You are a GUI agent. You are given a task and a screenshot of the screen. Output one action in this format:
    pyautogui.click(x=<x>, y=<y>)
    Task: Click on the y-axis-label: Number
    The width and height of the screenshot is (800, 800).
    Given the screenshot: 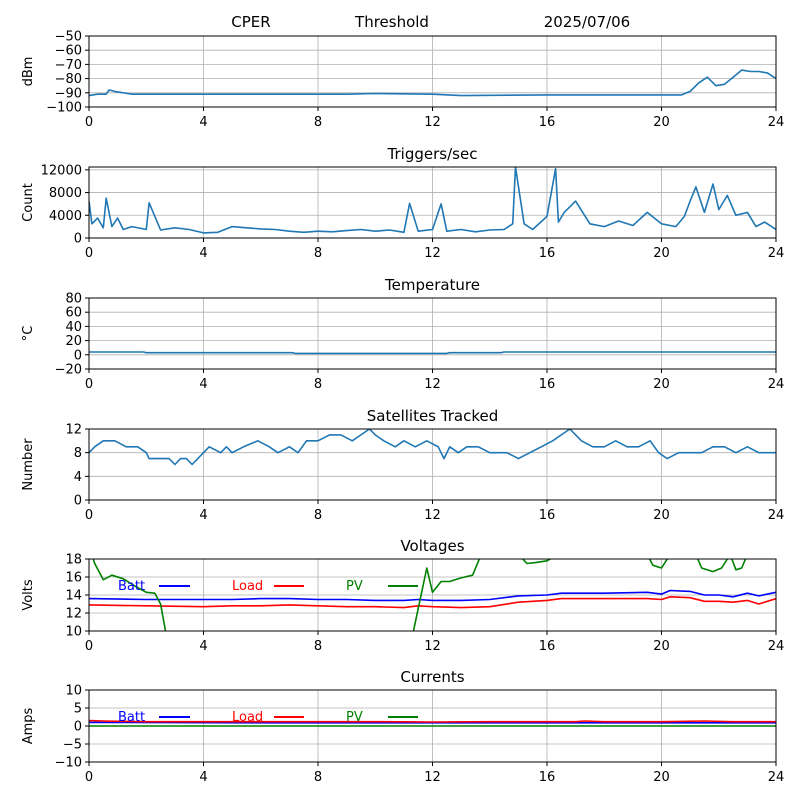 What is the action you would take?
    pyautogui.click(x=28, y=464)
    